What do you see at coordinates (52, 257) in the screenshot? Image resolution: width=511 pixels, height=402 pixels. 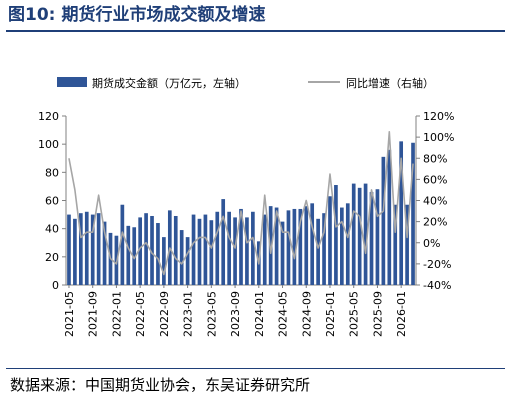 I see `left-axis-tick-label: 20` at bounding box center [52, 257].